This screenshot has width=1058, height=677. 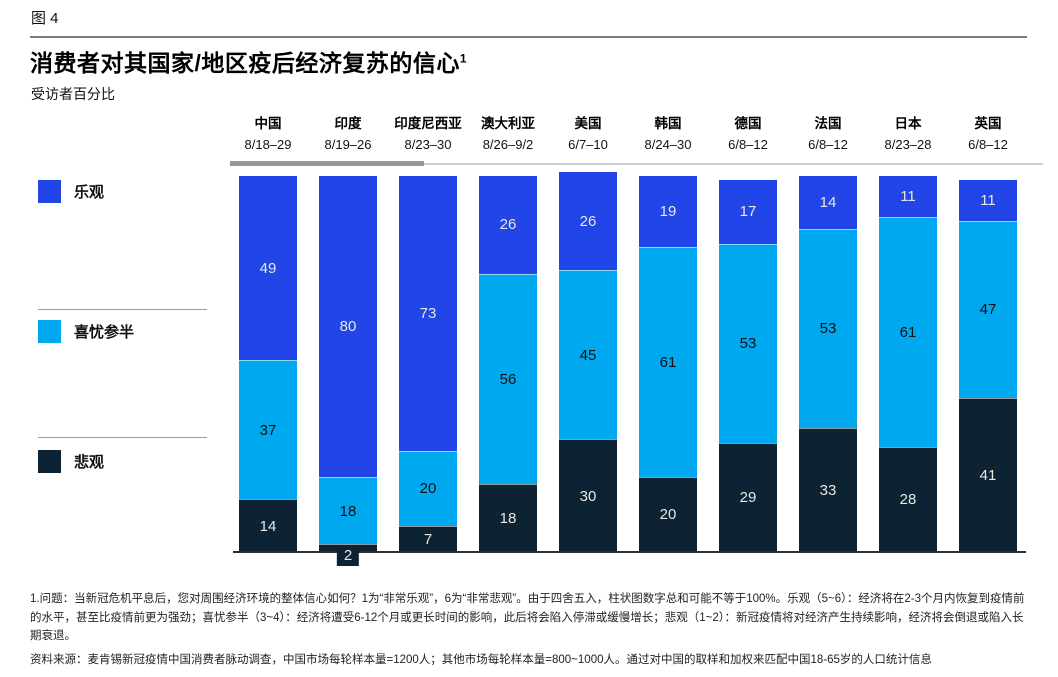 I want to click on value-label: 28, so click(x=908, y=500).